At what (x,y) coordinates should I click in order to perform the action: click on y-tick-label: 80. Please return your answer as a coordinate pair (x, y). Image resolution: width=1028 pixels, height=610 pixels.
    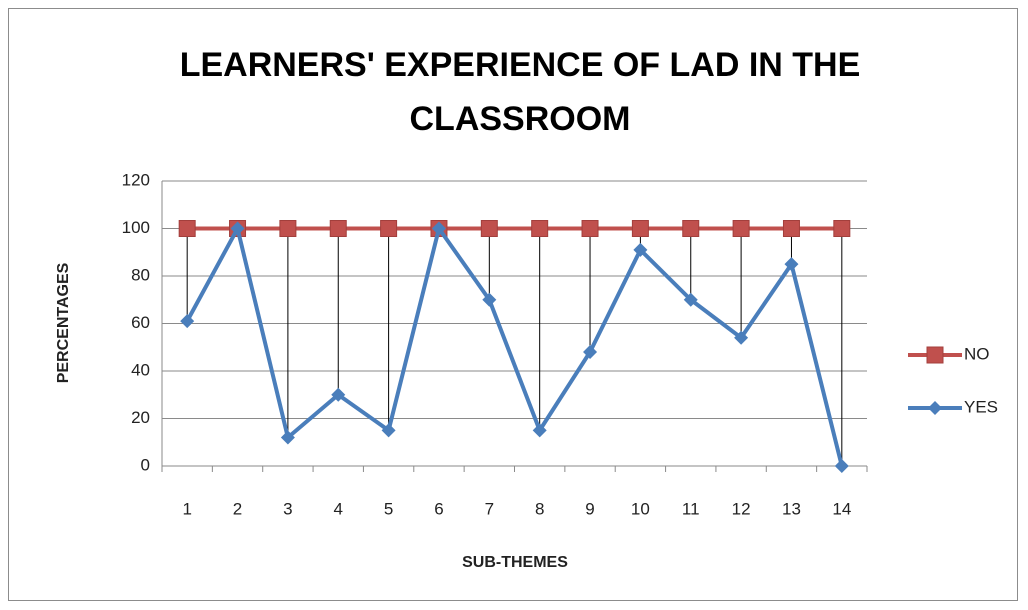
    Looking at the image, I should click on (140, 274).